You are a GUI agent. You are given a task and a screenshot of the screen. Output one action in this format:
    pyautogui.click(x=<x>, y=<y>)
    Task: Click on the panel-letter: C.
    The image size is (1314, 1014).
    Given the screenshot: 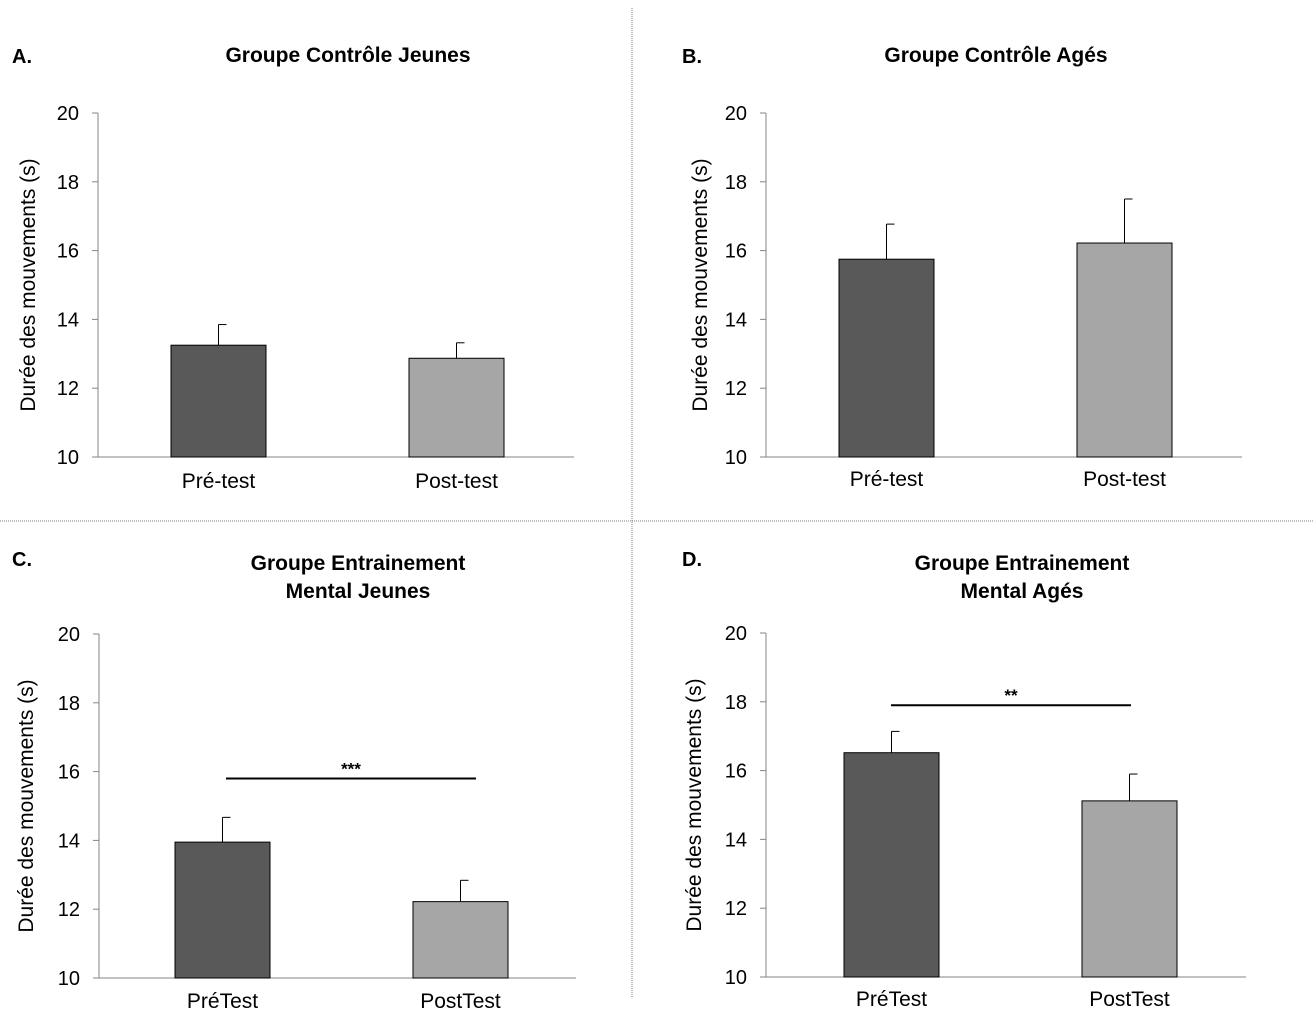 What is the action you would take?
    pyautogui.click(x=22, y=560)
    